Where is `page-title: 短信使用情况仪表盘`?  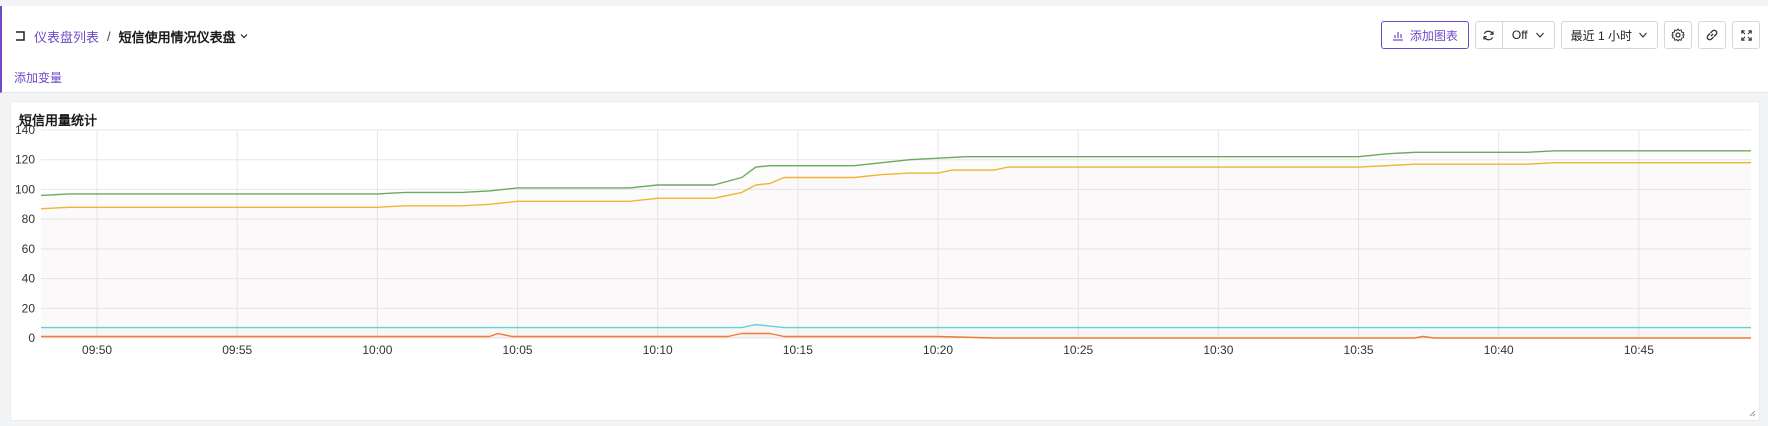 page-title: 短信使用情况仪表盘 is located at coordinates (177, 37).